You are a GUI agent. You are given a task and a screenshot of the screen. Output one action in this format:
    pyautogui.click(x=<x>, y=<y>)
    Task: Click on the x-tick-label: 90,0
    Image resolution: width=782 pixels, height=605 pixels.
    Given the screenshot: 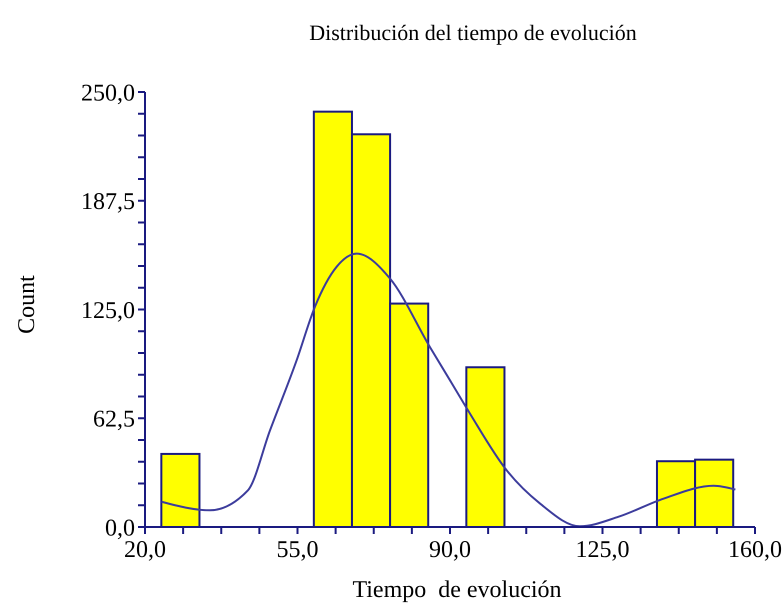 What is the action you would take?
    pyautogui.click(x=450, y=550)
    